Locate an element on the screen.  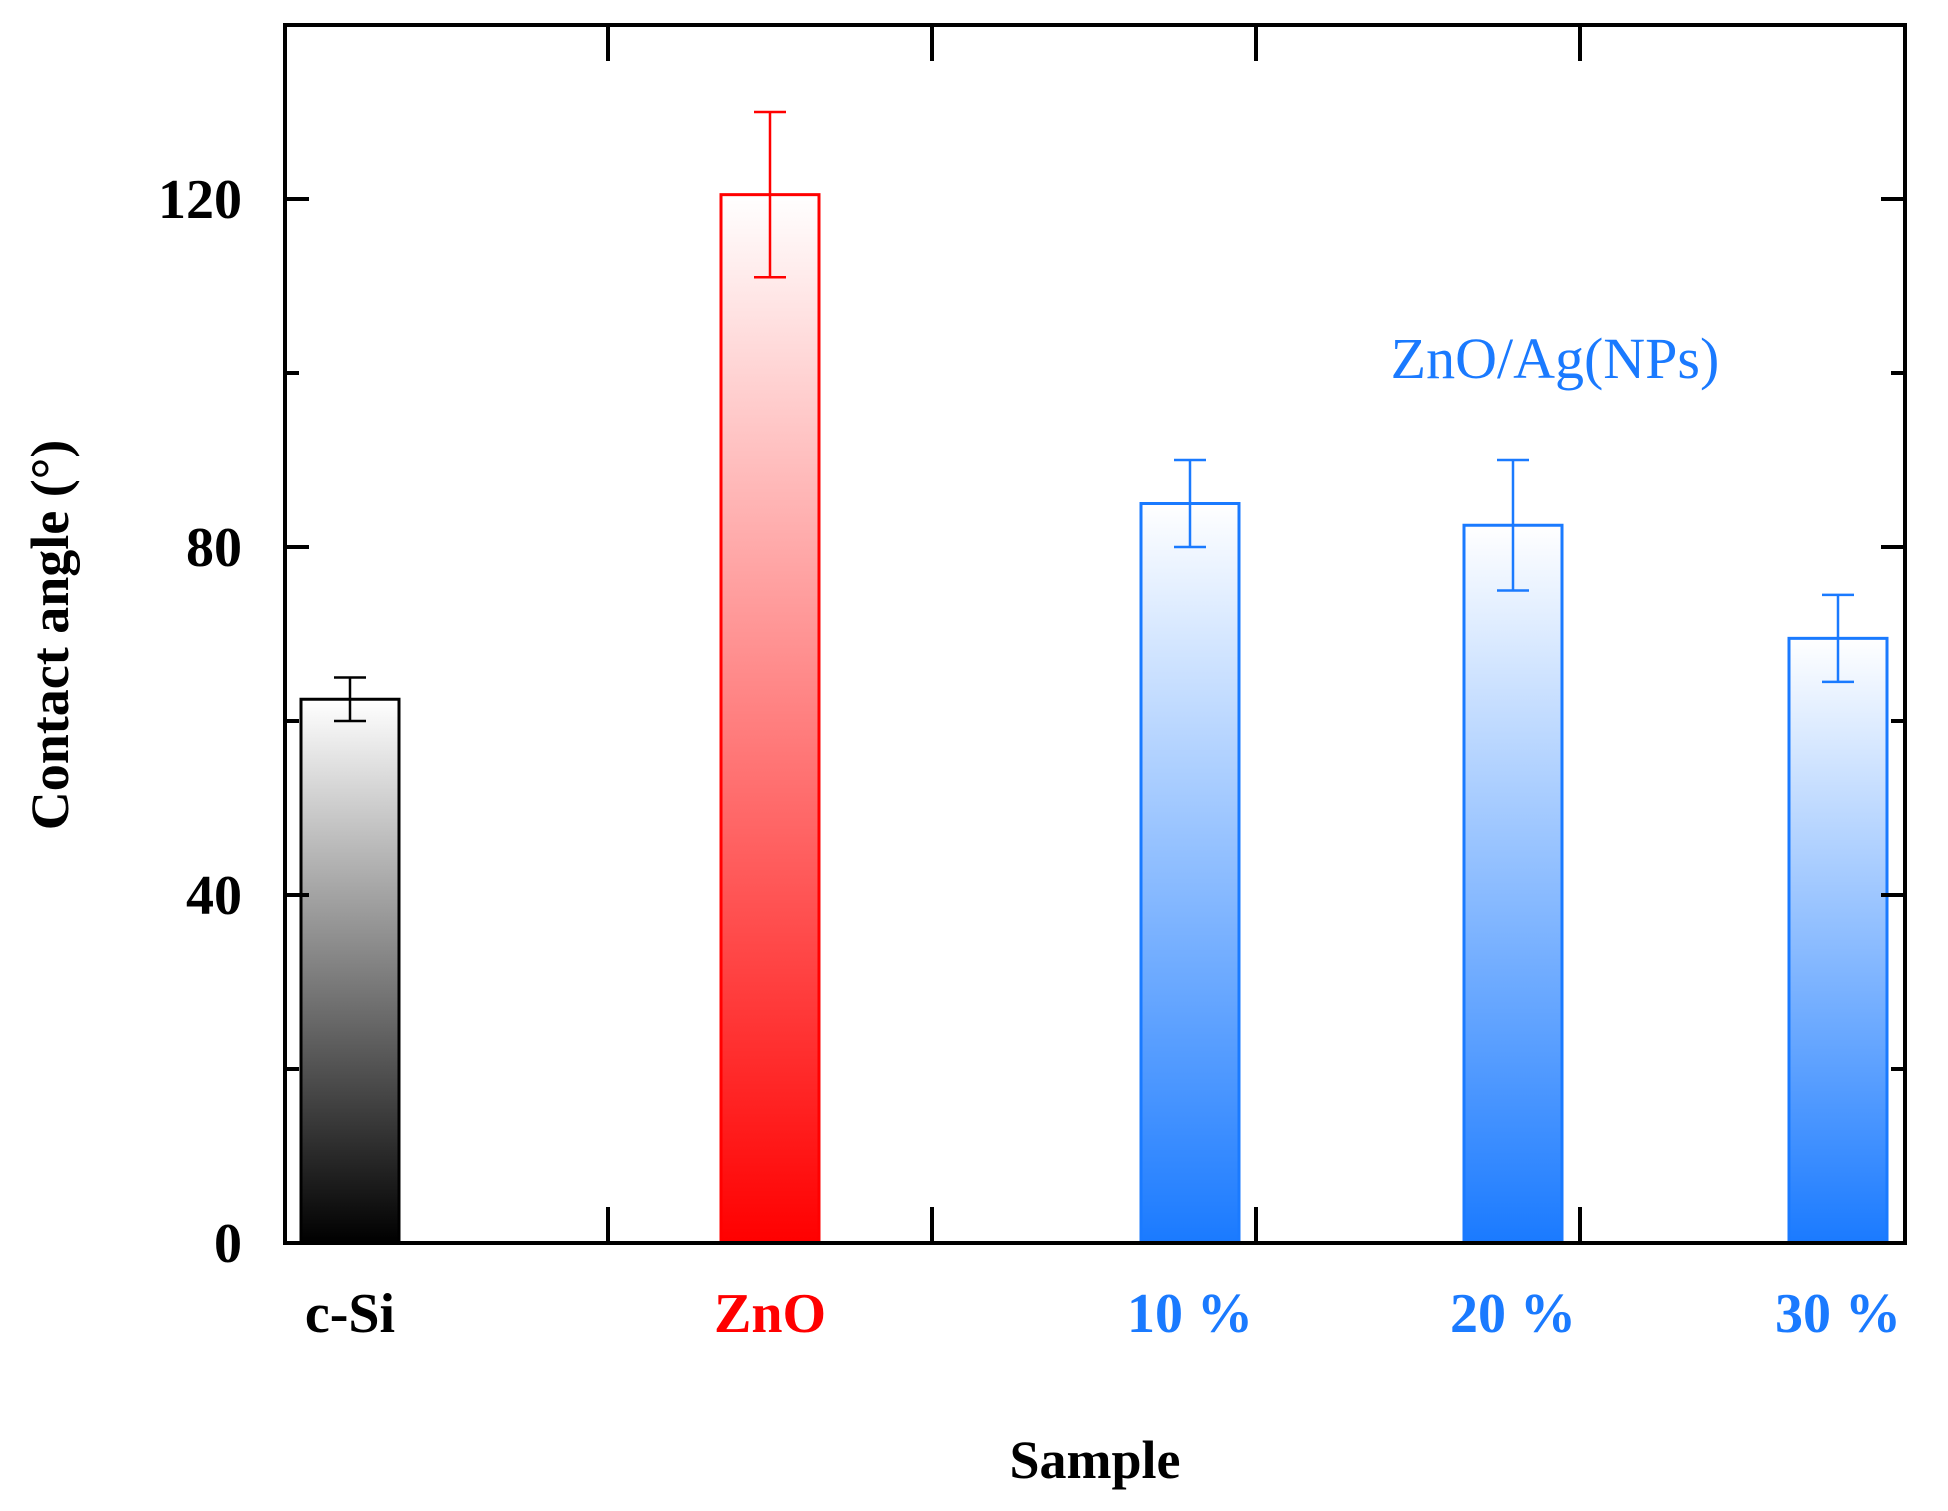
x-tick-label-10: 10 % is located at coordinates (1190, 1314).